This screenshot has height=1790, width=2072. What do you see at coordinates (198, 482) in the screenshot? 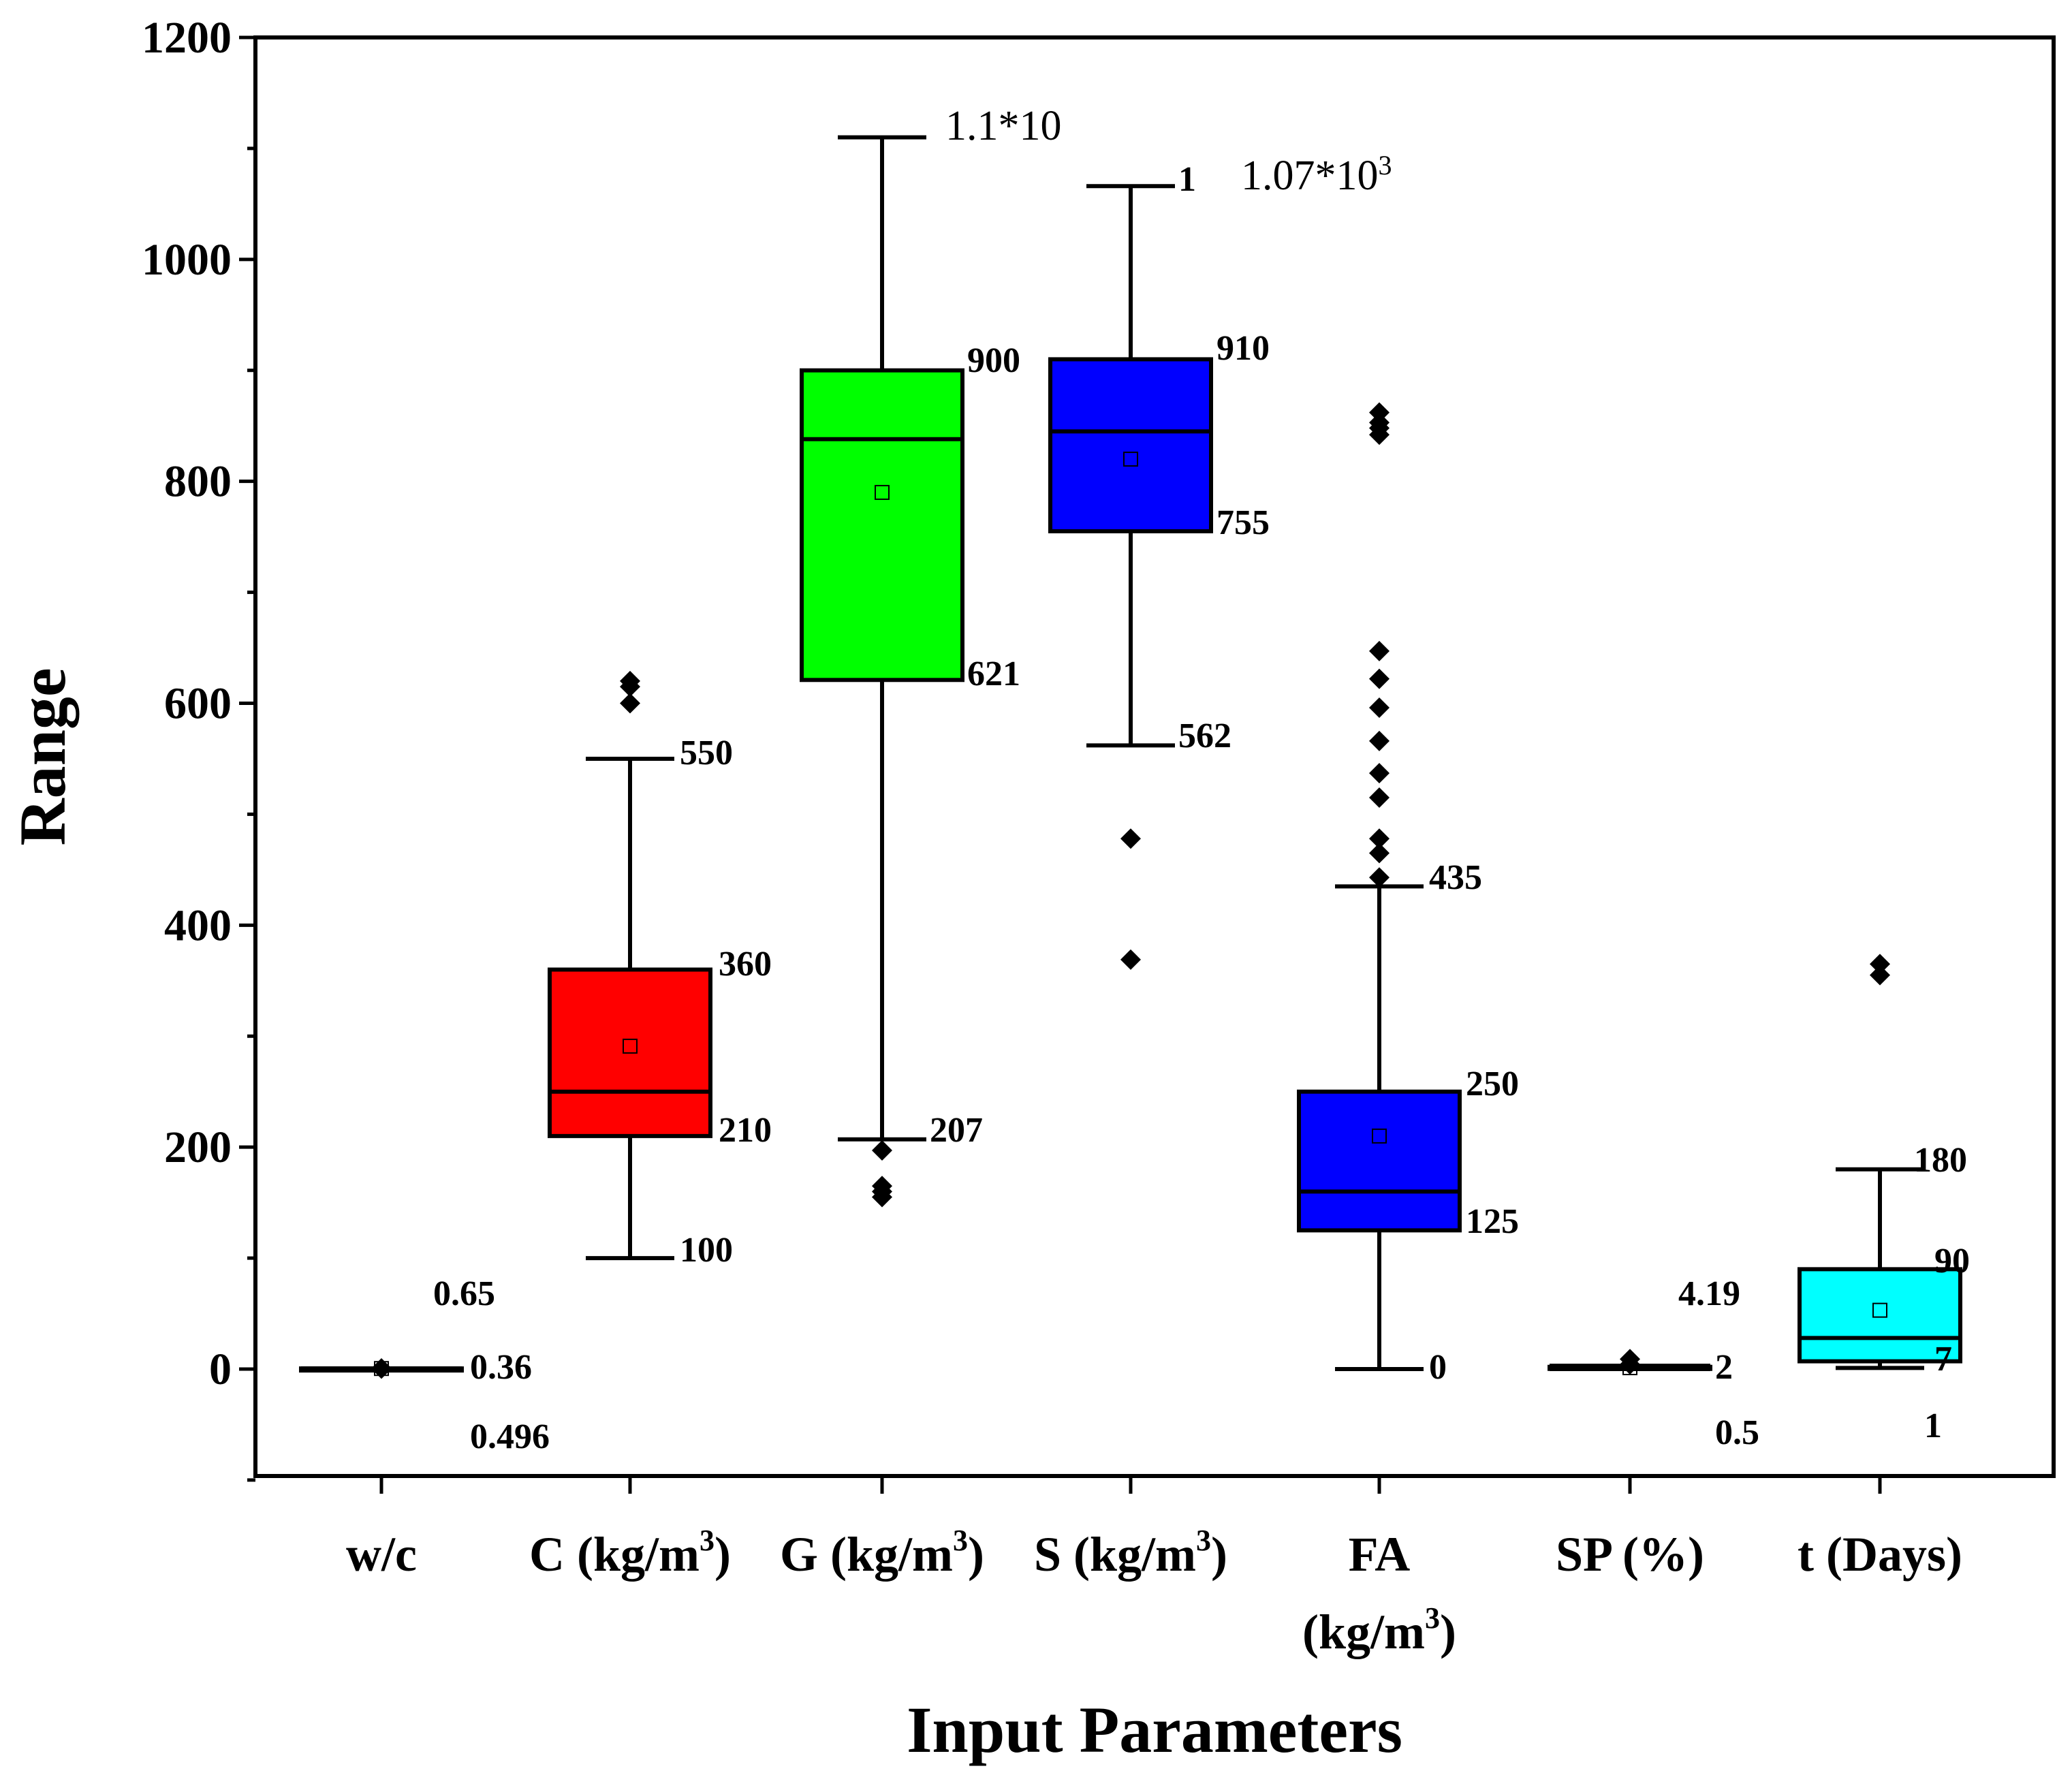
I see `y-tick-label: 800` at bounding box center [198, 482].